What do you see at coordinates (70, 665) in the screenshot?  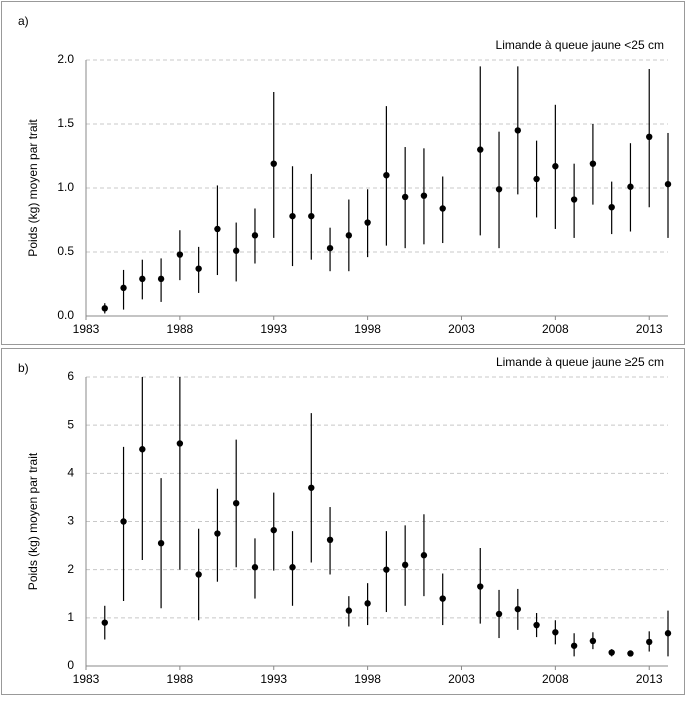 I see `y-tick-label: 0` at bounding box center [70, 665].